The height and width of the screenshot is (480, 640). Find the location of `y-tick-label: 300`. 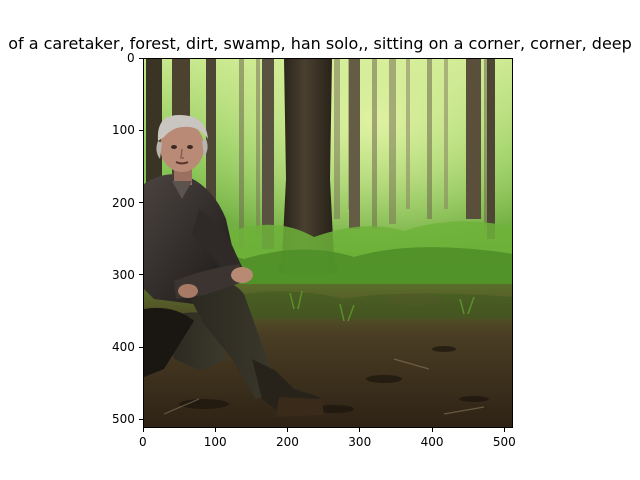

y-tick-label: 300 is located at coordinates (123, 274).